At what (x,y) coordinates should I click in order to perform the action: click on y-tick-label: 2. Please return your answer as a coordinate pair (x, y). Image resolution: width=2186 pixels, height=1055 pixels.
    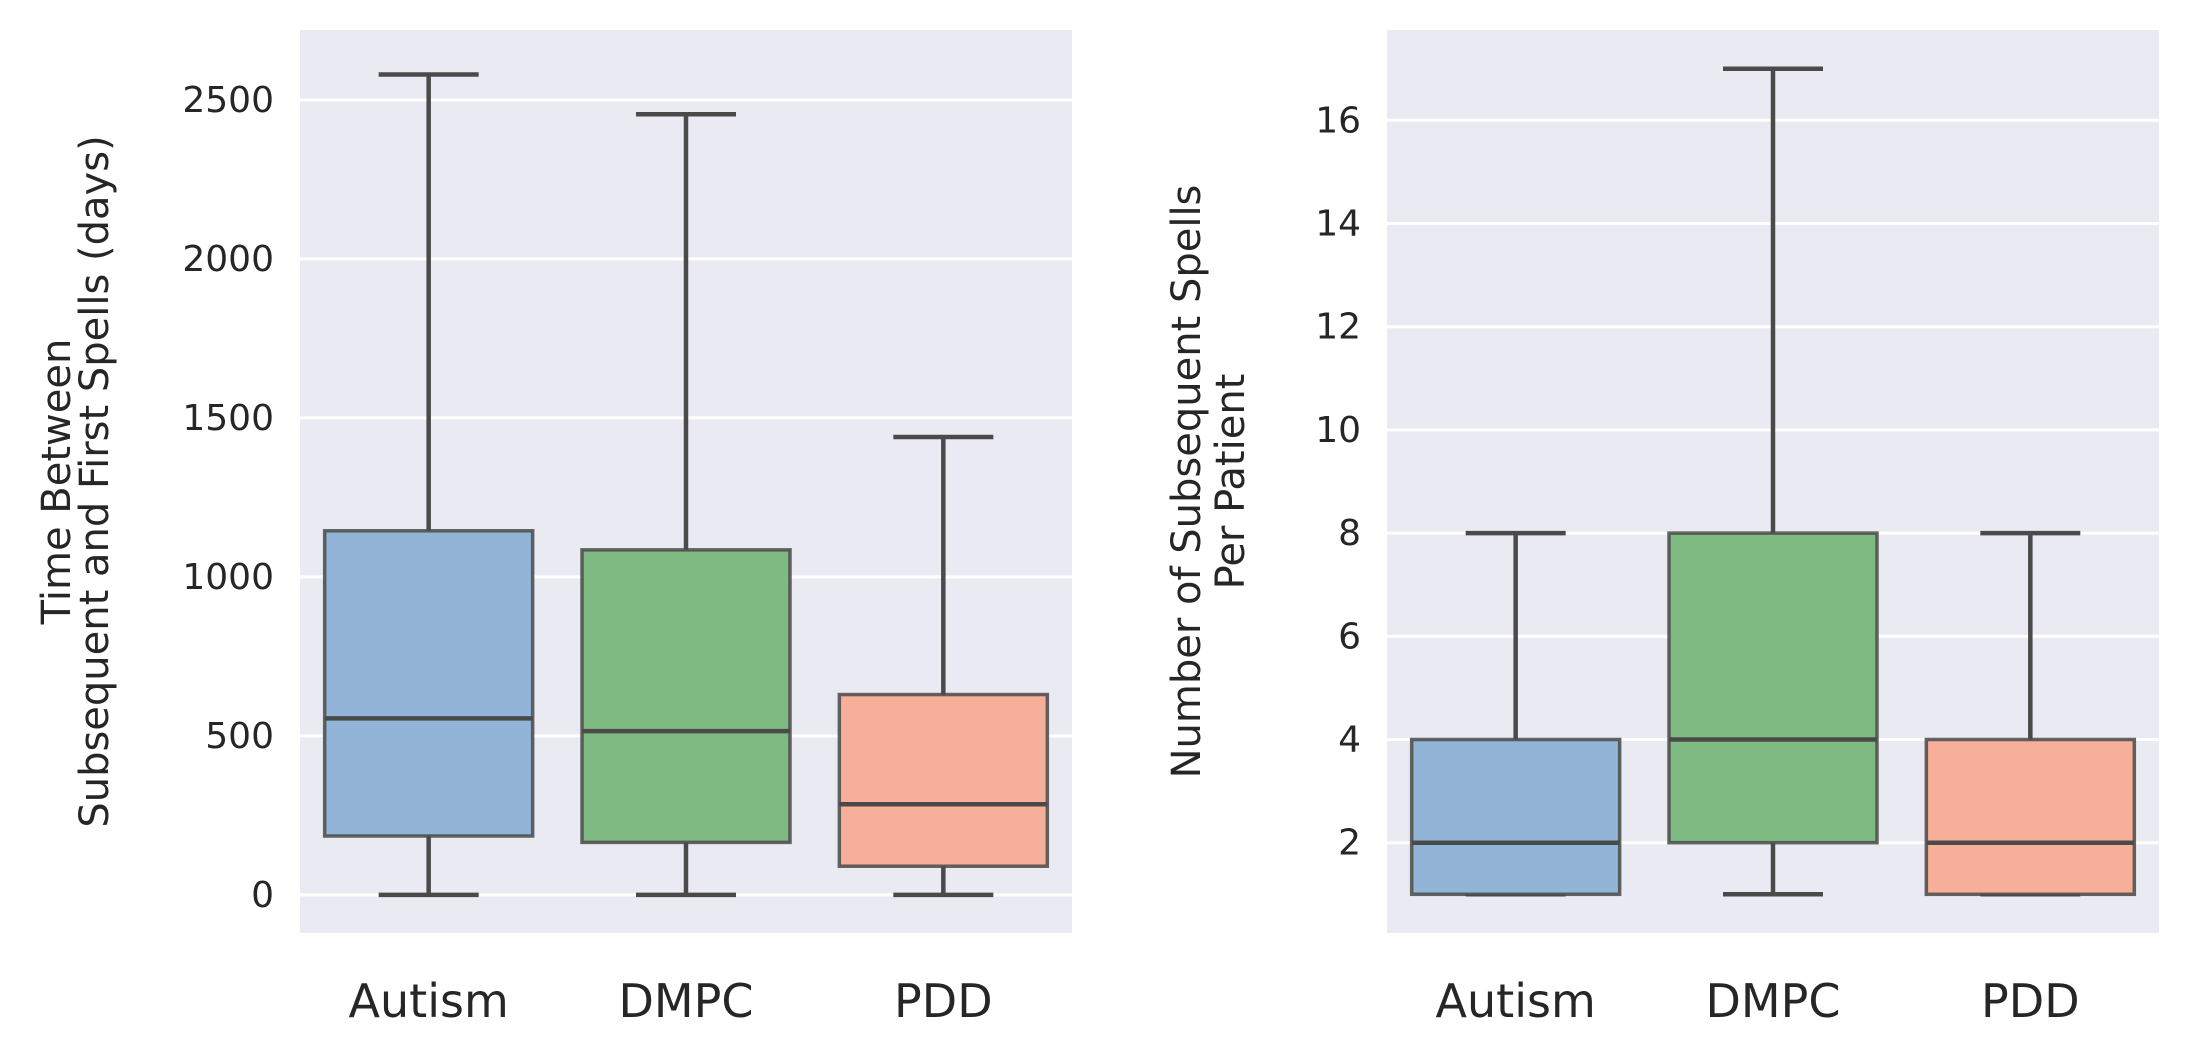
    Looking at the image, I should click on (1349, 843).